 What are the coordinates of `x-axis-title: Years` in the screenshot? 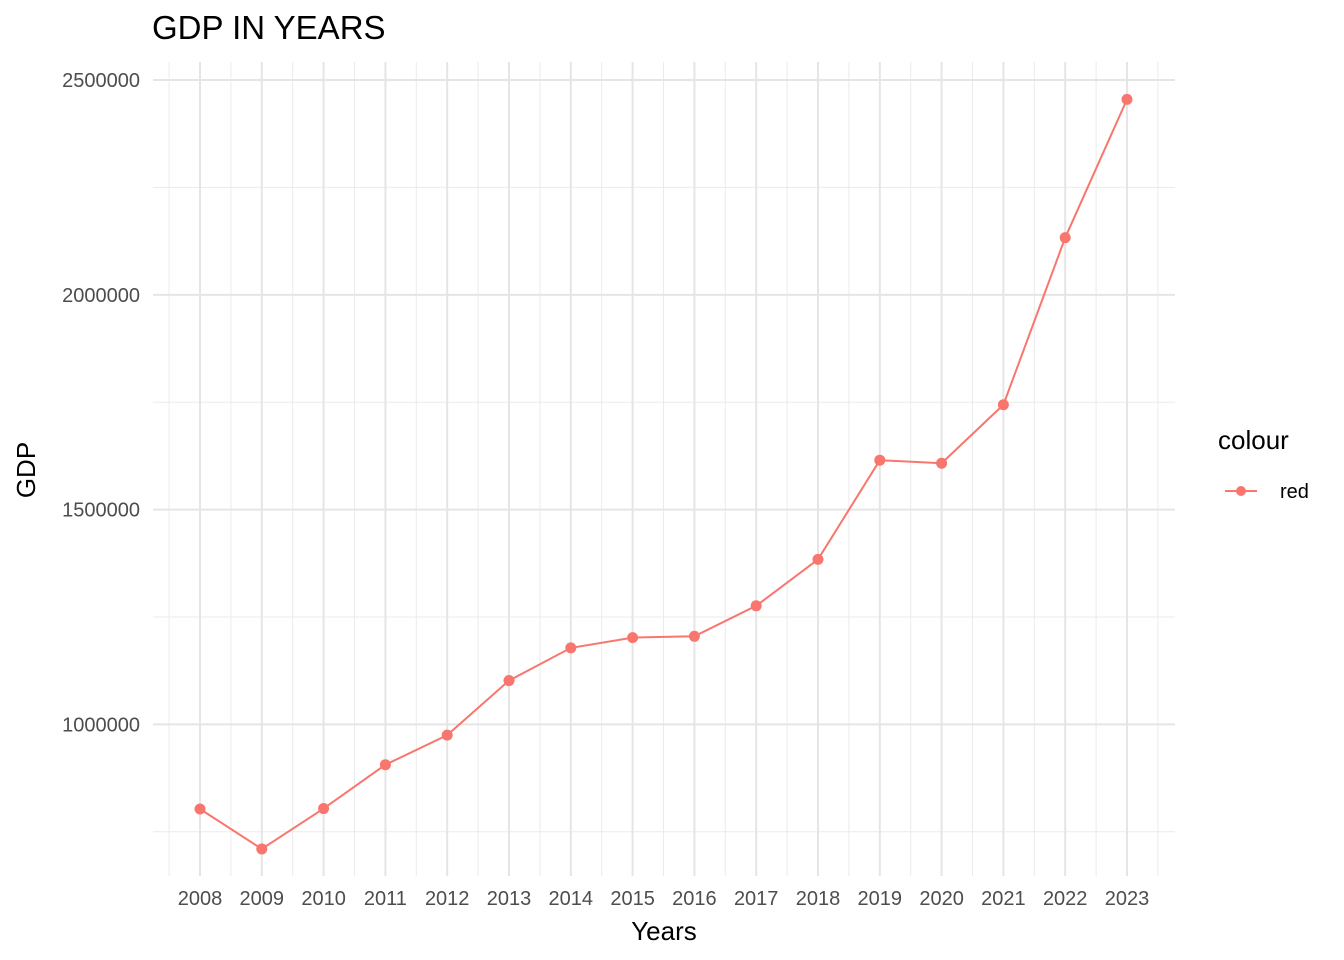 It's located at (664, 931).